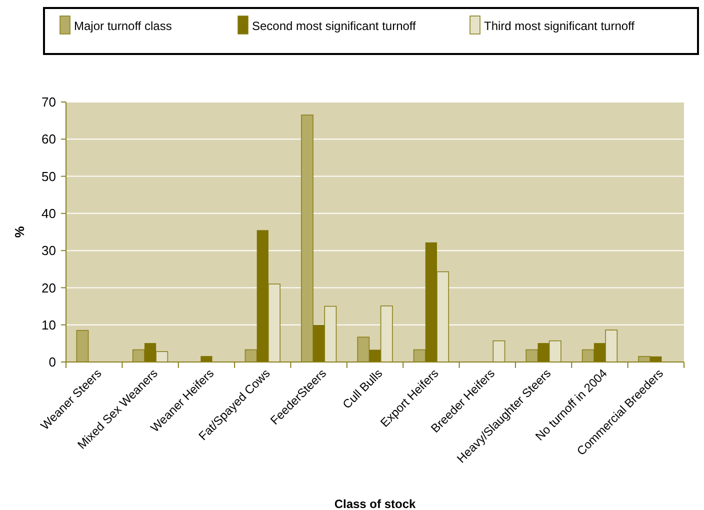 This screenshot has width=704, height=510. What do you see at coordinates (560, 26) in the screenshot?
I see `legend-label: Third most significant turnoff` at bounding box center [560, 26].